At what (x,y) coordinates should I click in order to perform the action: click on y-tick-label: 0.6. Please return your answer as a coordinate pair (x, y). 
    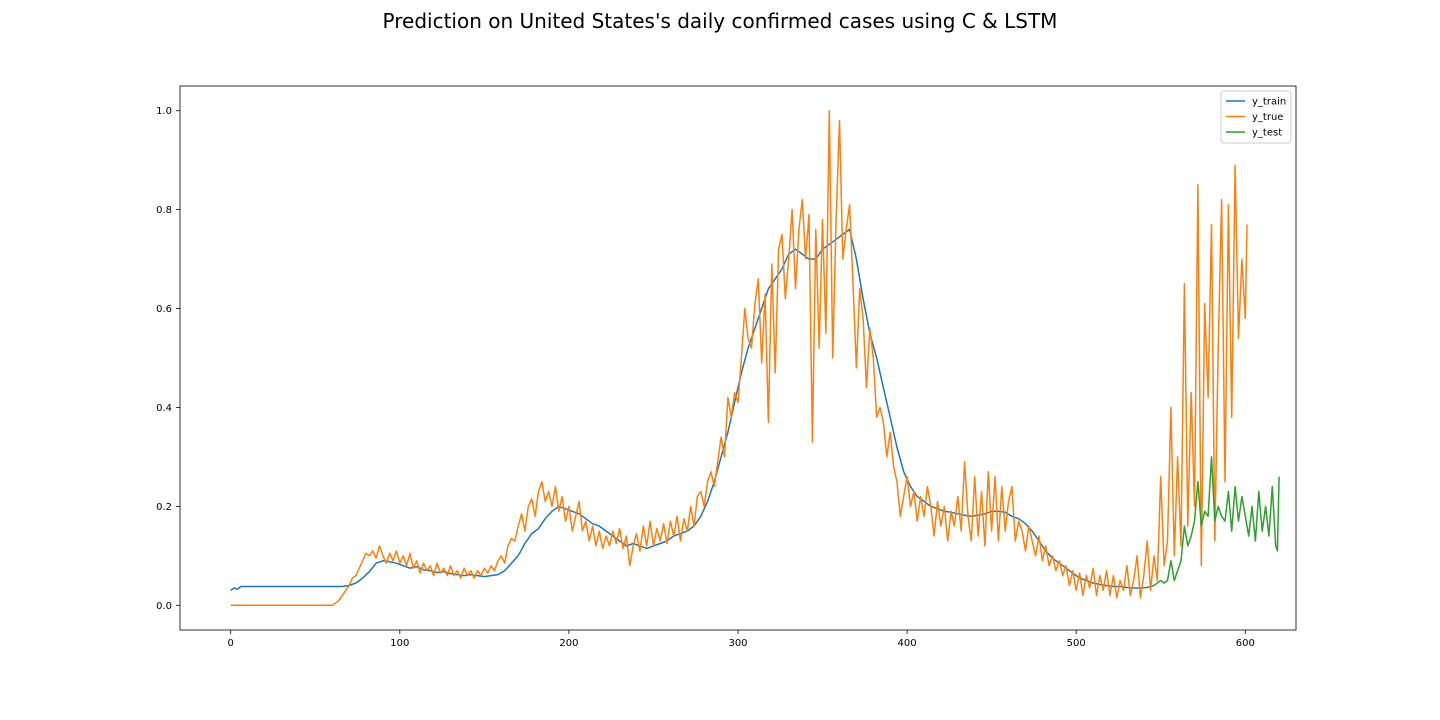
    Looking at the image, I should click on (164, 309).